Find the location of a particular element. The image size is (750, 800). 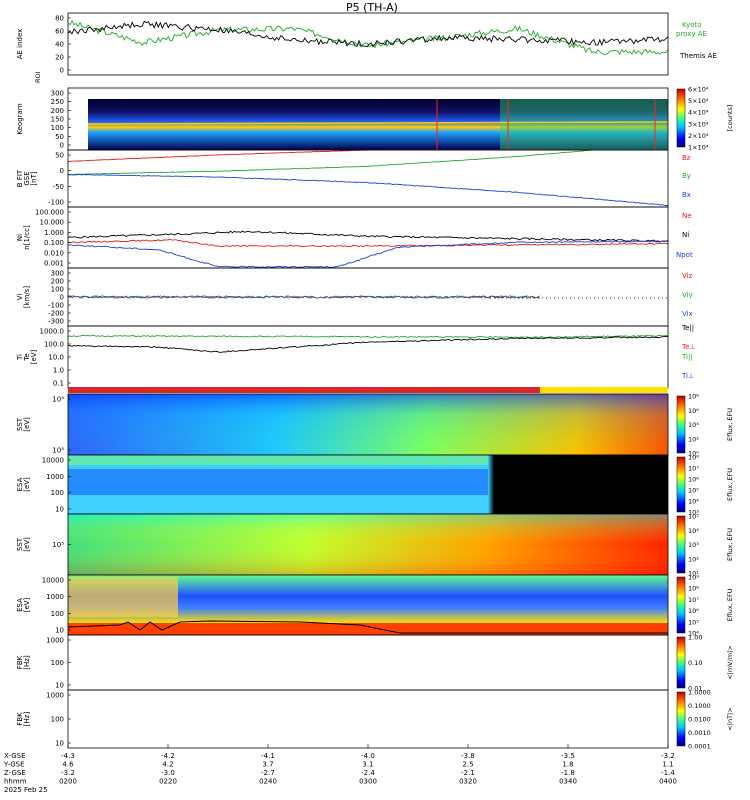

y-axis-title-esa_e: ESA [eV] is located at coordinates (23, 604).